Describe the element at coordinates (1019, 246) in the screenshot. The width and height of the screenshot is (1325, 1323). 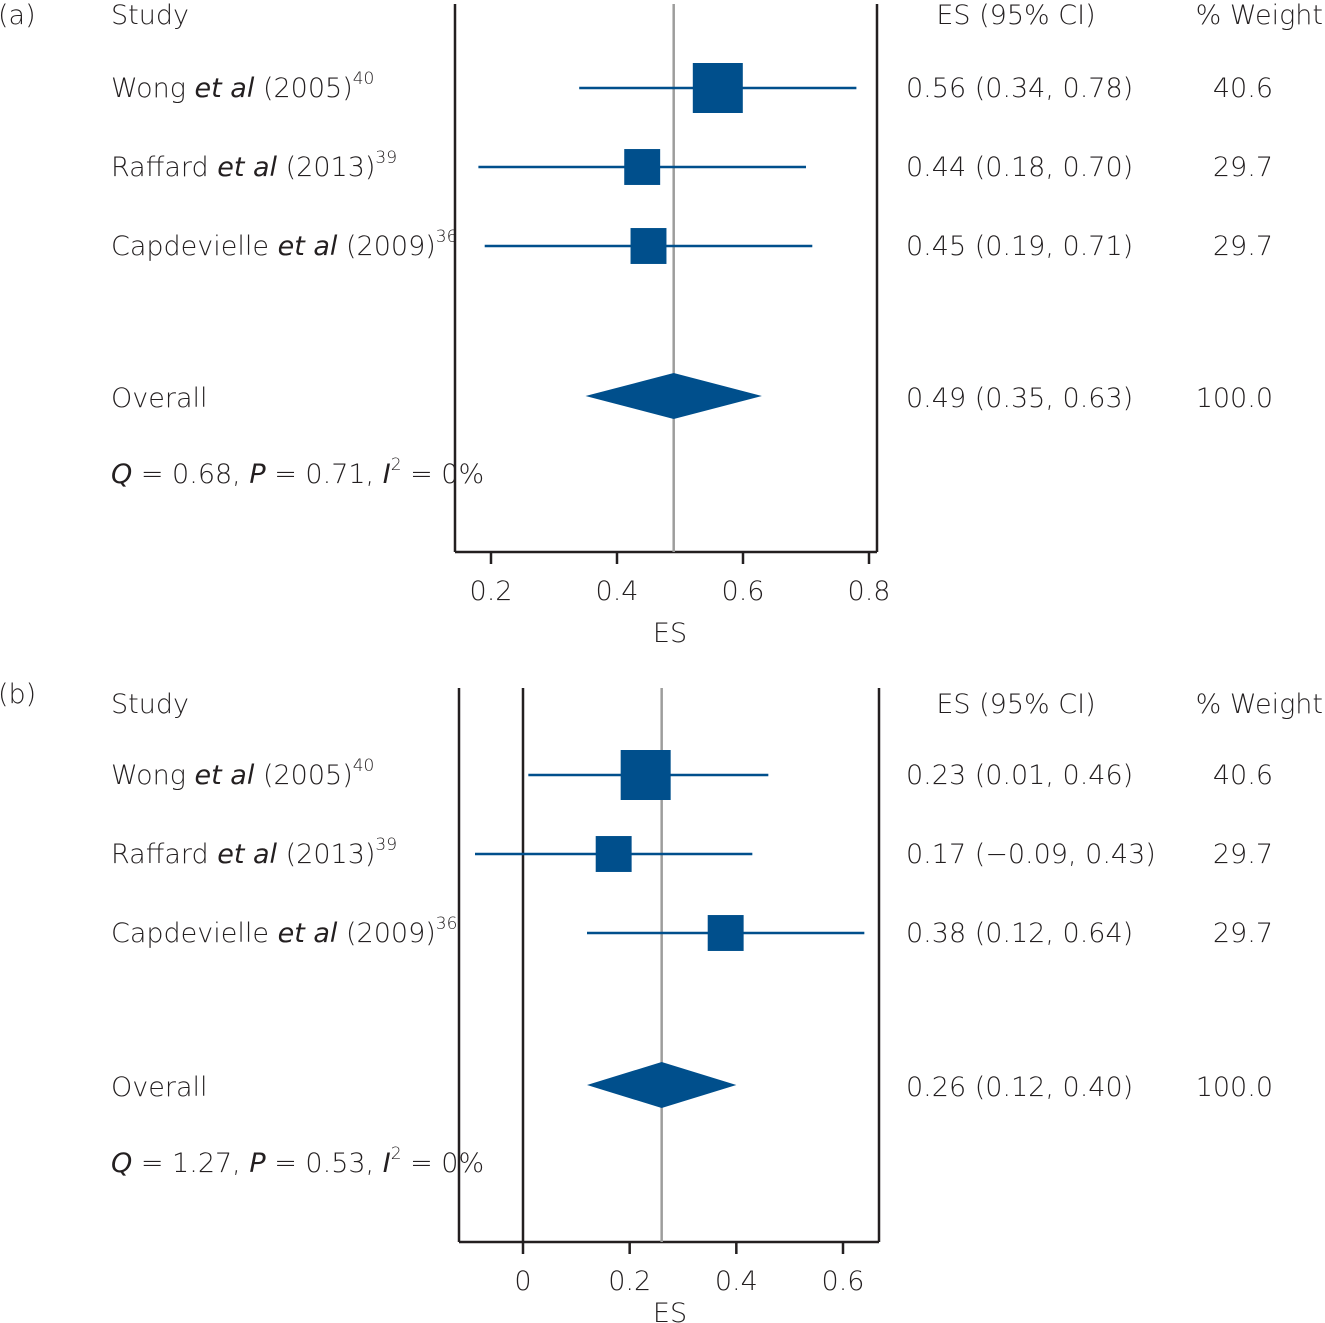
I see `es-ci-value: 0.45 (0.19, 0.71)` at that location.